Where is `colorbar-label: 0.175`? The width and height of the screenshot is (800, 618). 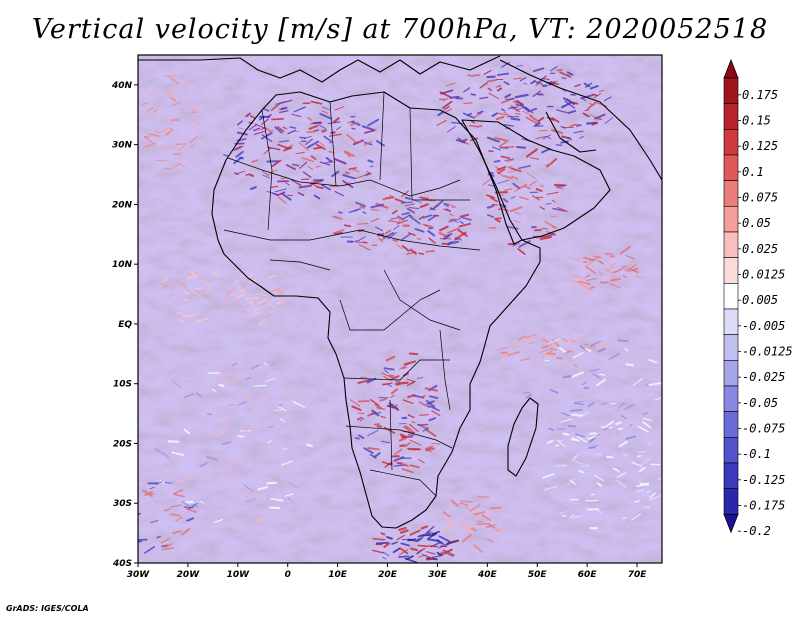 colorbar-label: 0.175 is located at coordinates (760, 95).